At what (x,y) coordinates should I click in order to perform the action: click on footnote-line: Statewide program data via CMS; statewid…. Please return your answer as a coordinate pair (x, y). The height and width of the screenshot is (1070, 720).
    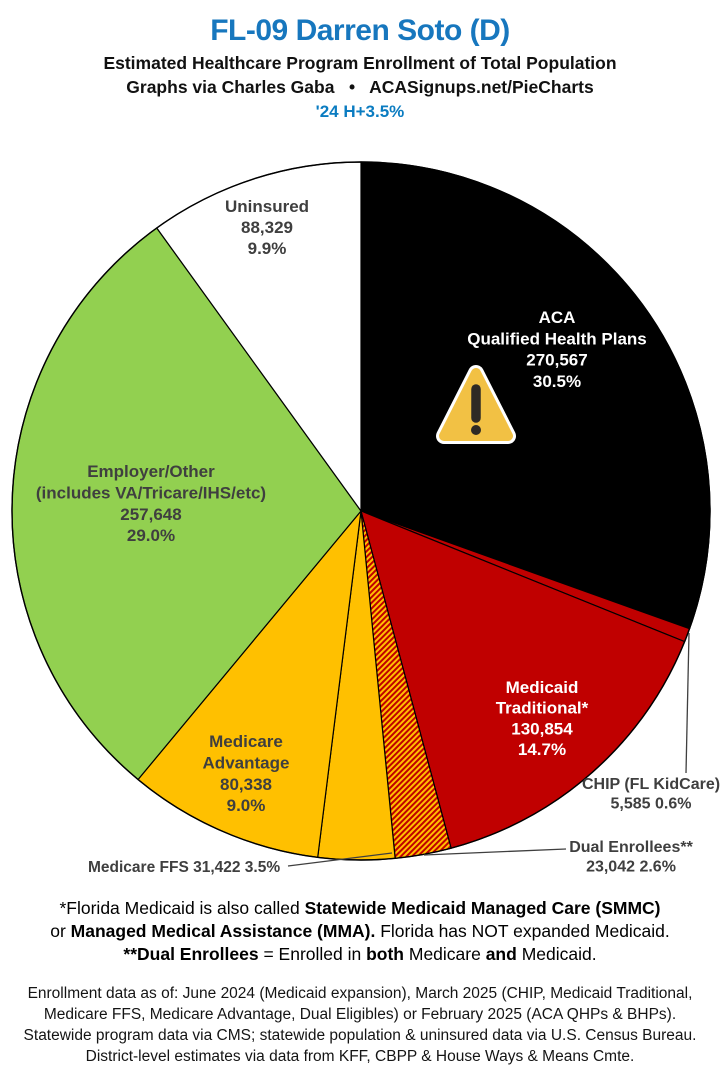
    Looking at the image, I should click on (360, 1035).